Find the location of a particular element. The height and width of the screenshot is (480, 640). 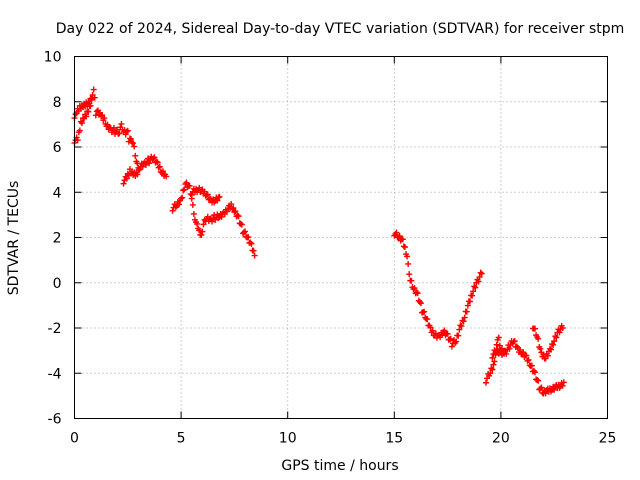

y-tick-label: 10 is located at coordinates (53, 58).